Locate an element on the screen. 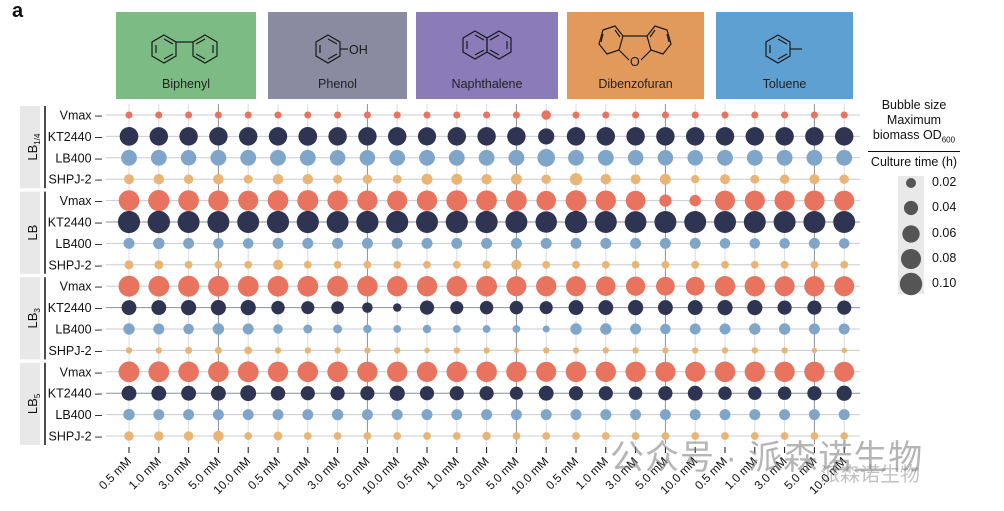 This screenshot has width=1004, height=511. row-label: KT2440 – is located at coordinates (75, 308).